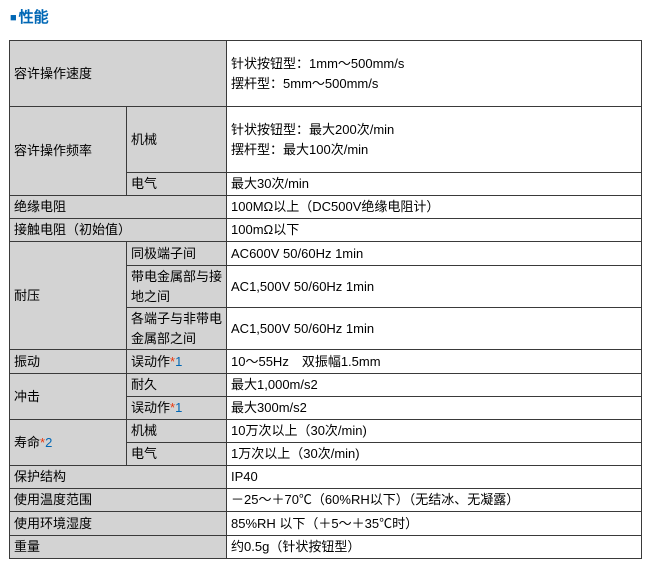 This screenshot has height=581, width=654. Describe the element at coordinates (118, 477) in the screenshot. I see `row-label: 保护结构` at that location.